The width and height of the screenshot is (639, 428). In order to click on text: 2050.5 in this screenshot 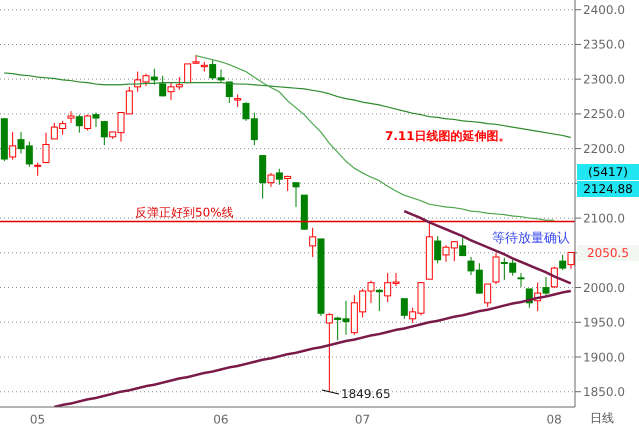, I will do `click(608, 253)`.